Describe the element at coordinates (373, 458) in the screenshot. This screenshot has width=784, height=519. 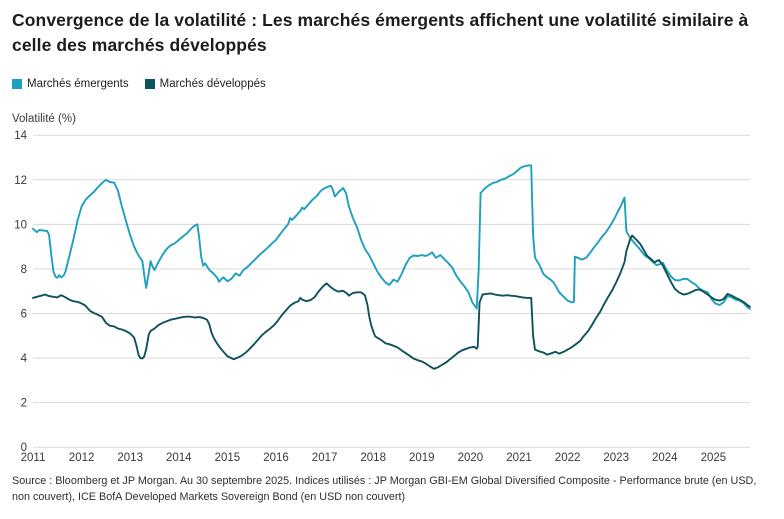
I see `x-tick-label-2018: 2018` at that location.